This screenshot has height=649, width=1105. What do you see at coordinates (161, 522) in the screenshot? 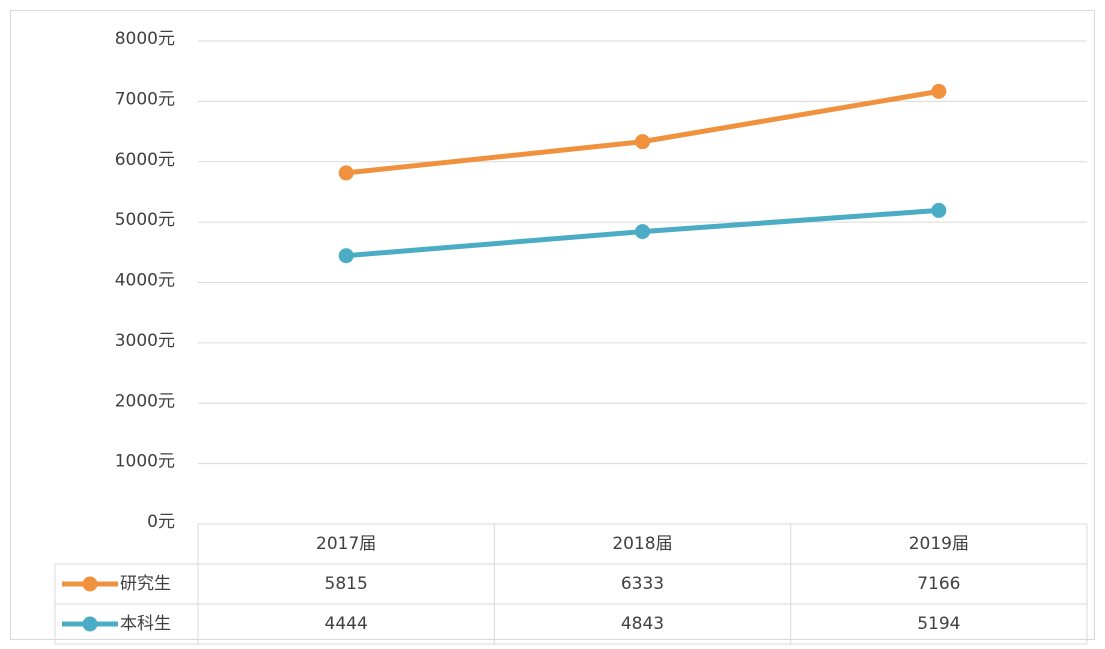
I see `y-tick-label: 0元` at bounding box center [161, 522].